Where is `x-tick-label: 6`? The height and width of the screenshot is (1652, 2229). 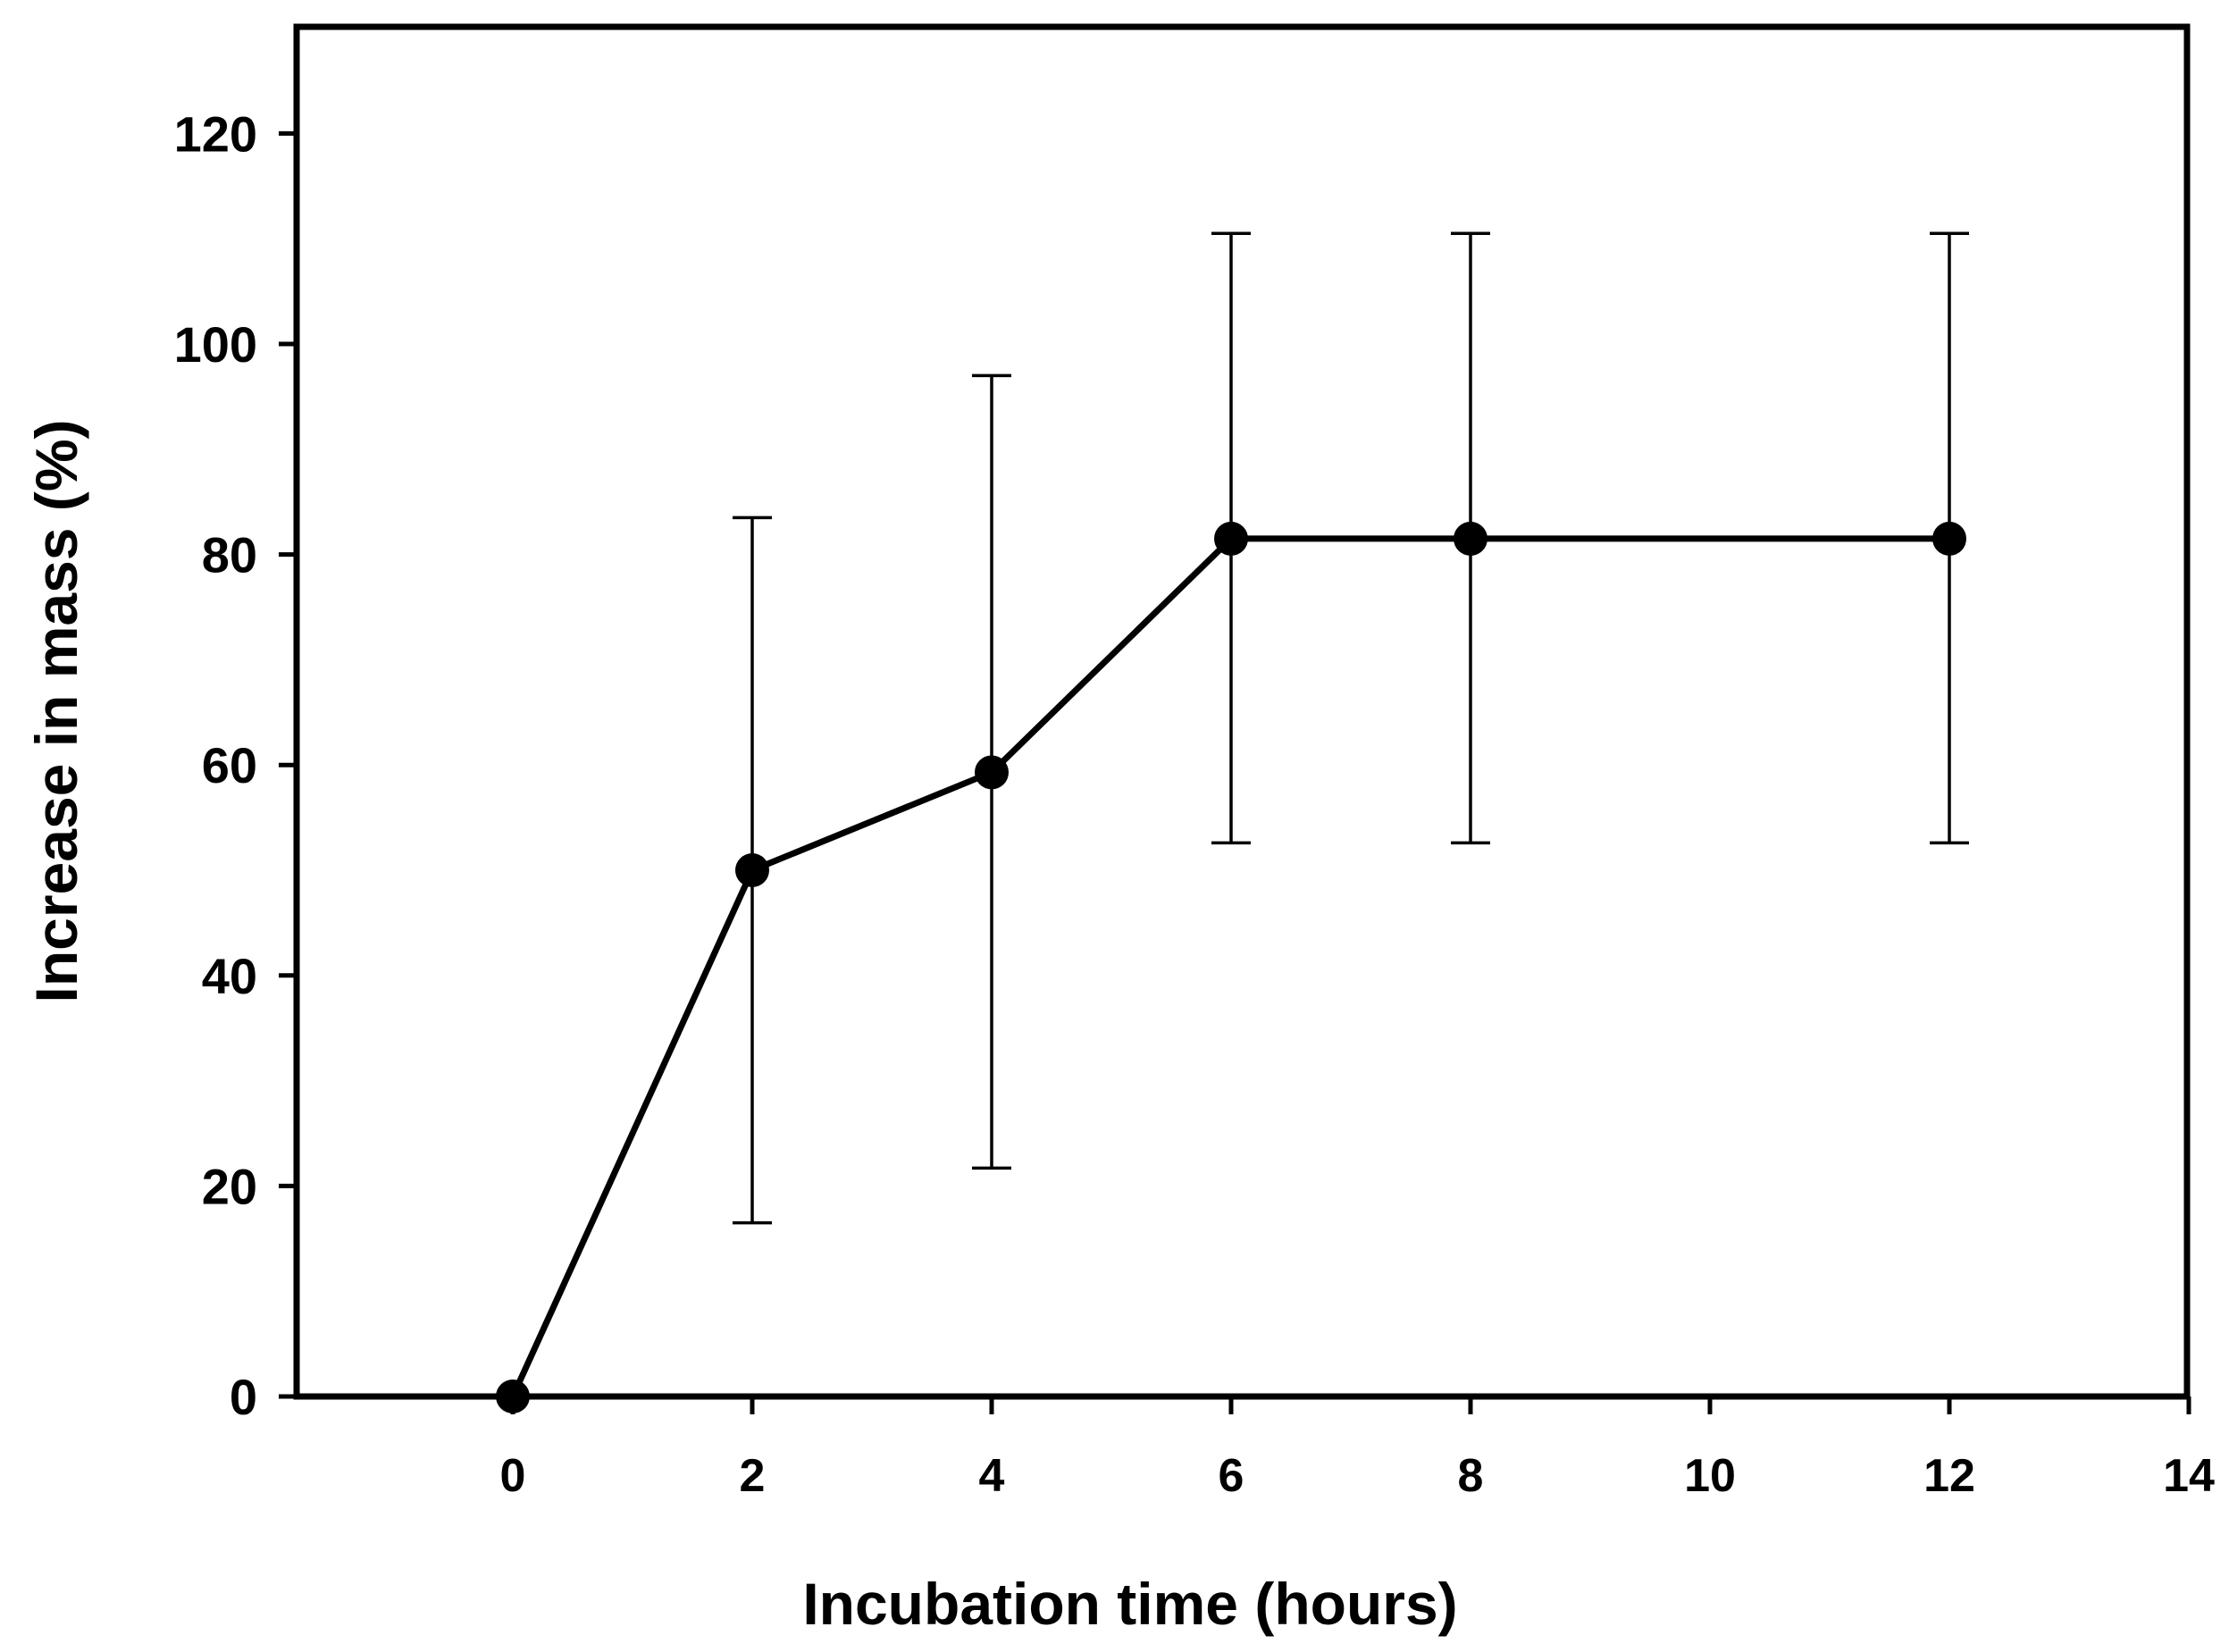 x-tick-label: 6 is located at coordinates (1231, 1476).